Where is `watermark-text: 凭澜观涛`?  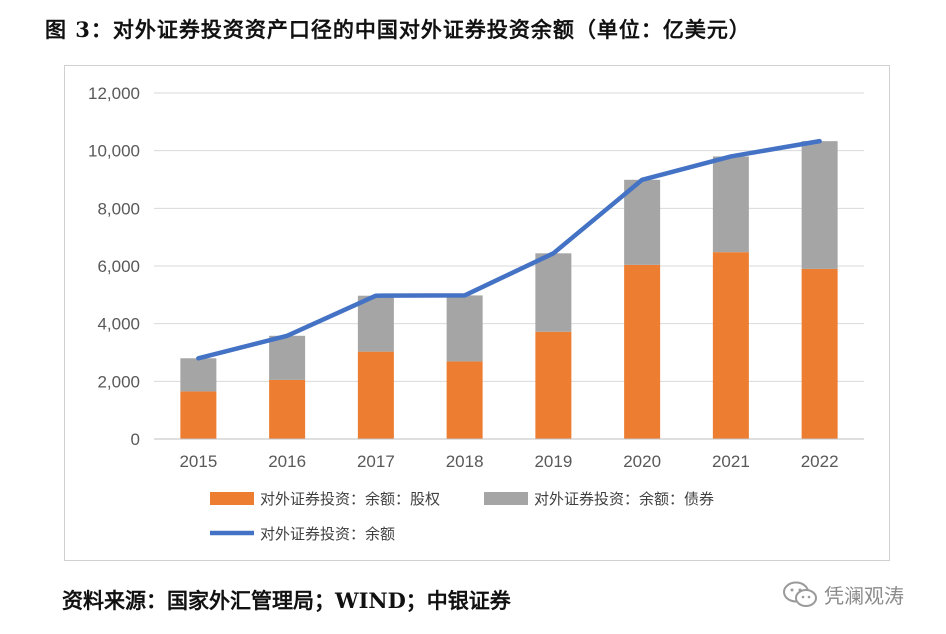
watermark-text: 凭澜观涛 is located at coordinates (864, 596).